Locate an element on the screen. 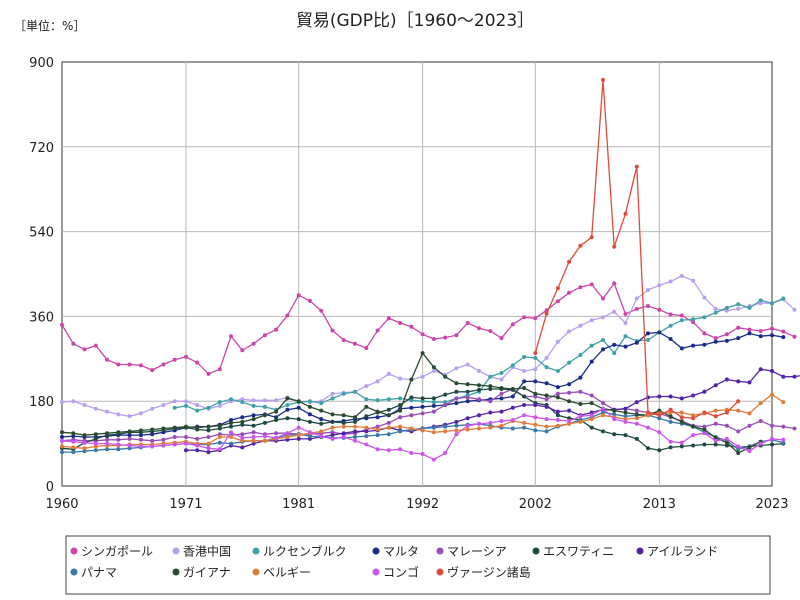 The height and width of the screenshot is (600, 800). x-tick-label: 2002 is located at coordinates (535, 504).